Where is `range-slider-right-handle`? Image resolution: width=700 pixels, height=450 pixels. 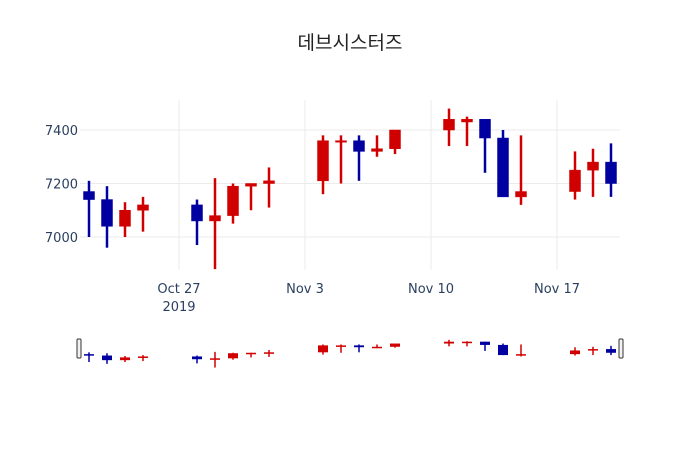
range-slider-right-handle is located at coordinates (621, 348).